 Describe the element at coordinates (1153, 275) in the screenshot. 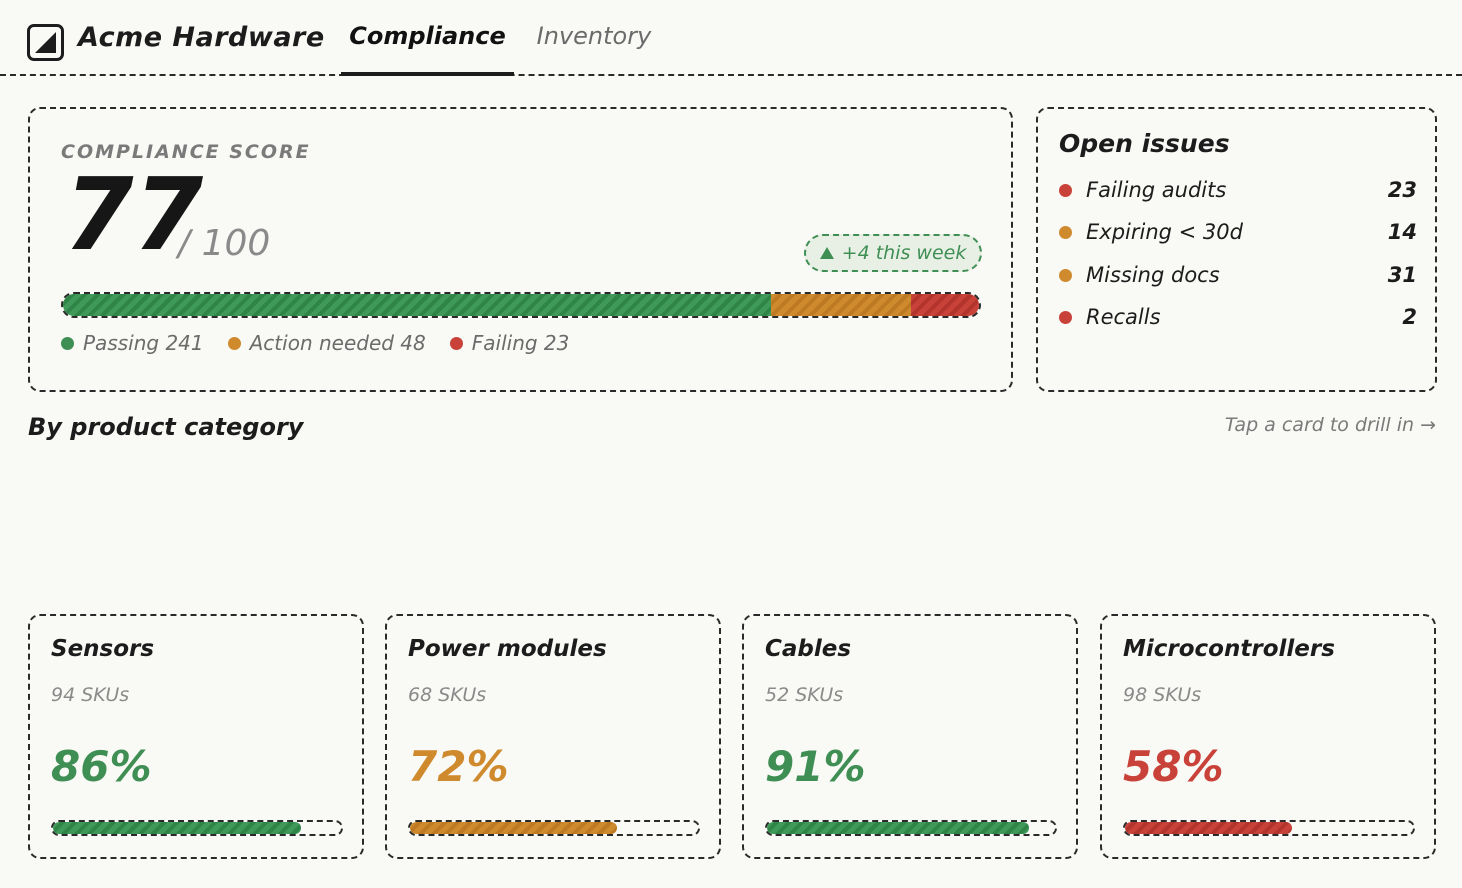

I see `issue-label: Missing docs` at that location.